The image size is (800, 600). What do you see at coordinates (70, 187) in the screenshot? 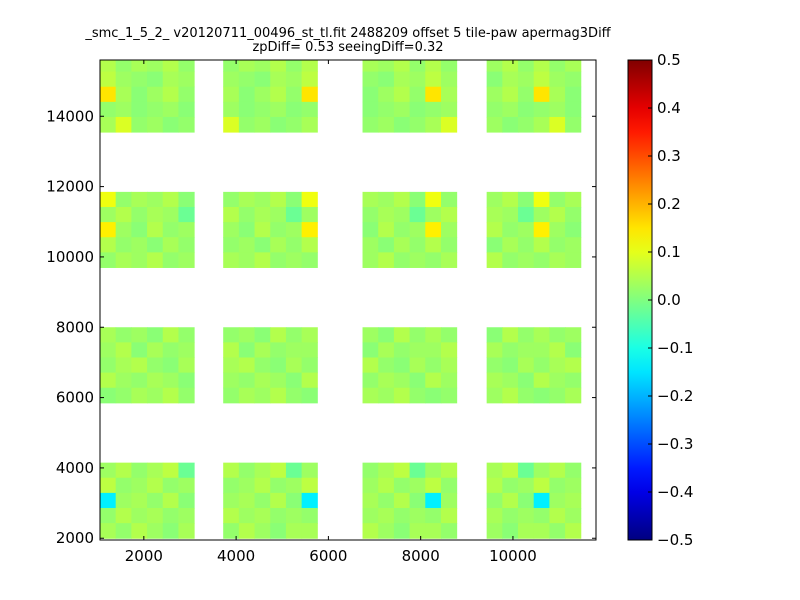
I see `y-tick-label: 12000` at bounding box center [70, 187].